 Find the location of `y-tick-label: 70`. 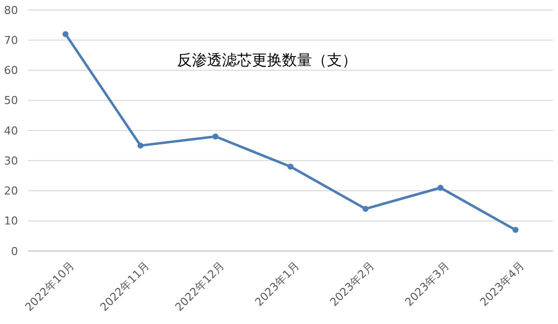

y-tick-label: 70 is located at coordinates (11, 40).